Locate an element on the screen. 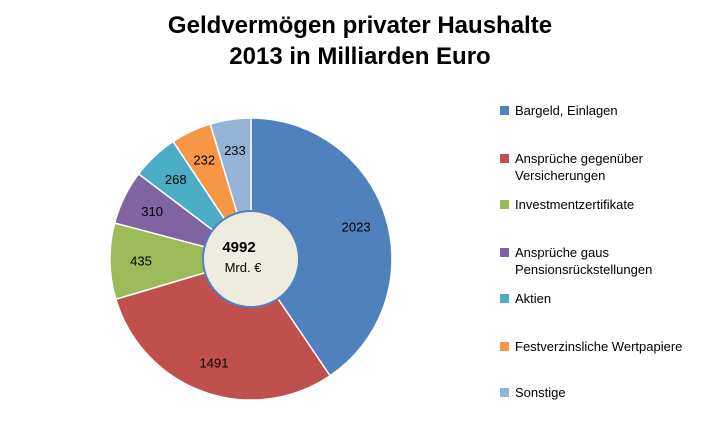 This screenshot has width=720, height=439. center-circle is located at coordinates (251, 259).